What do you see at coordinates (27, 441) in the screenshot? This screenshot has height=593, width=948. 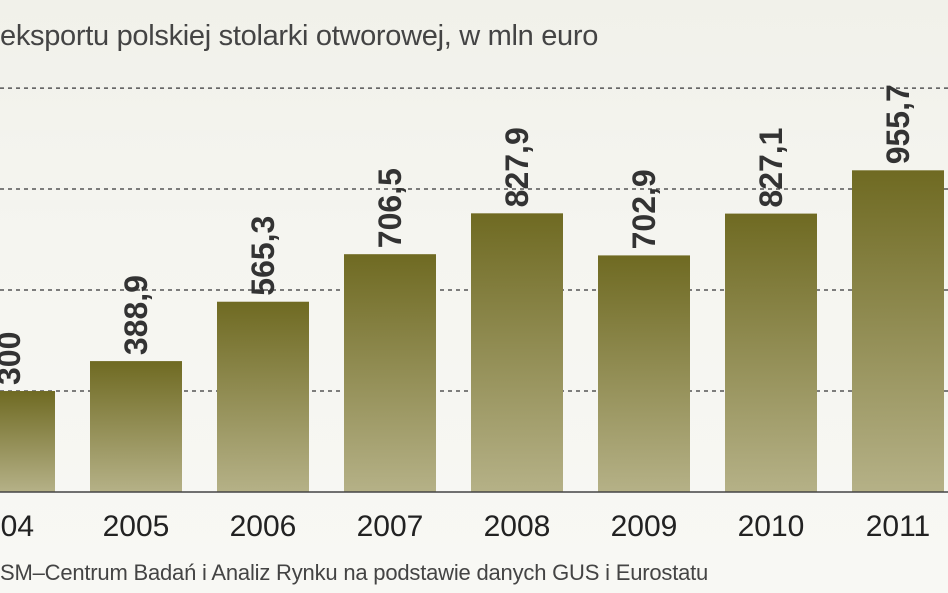 I see `bar-2004` at bounding box center [27, 441].